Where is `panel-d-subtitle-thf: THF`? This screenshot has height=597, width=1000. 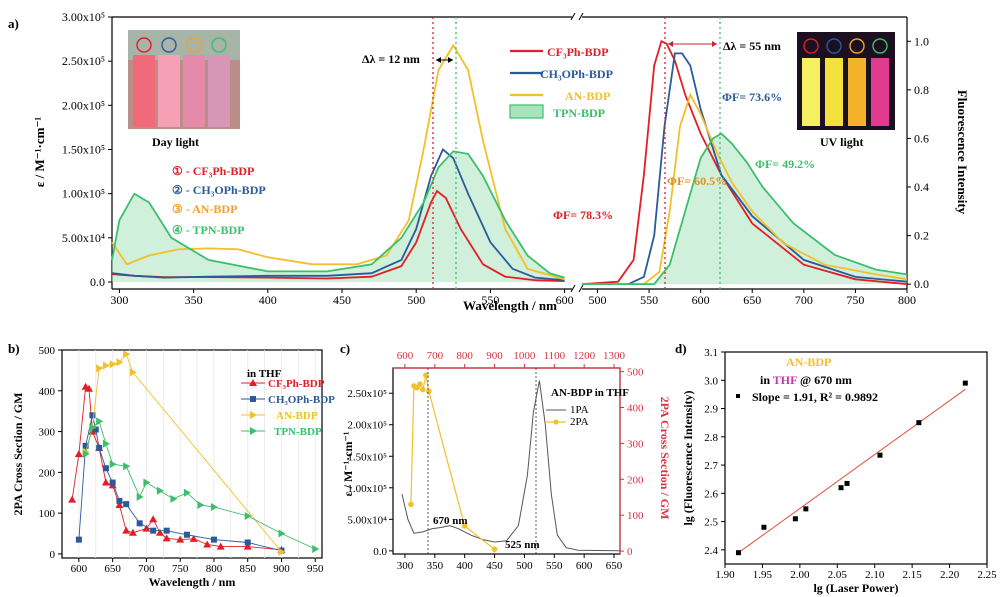 panel-d-subtitle-thf: THF is located at coordinates (785, 380).